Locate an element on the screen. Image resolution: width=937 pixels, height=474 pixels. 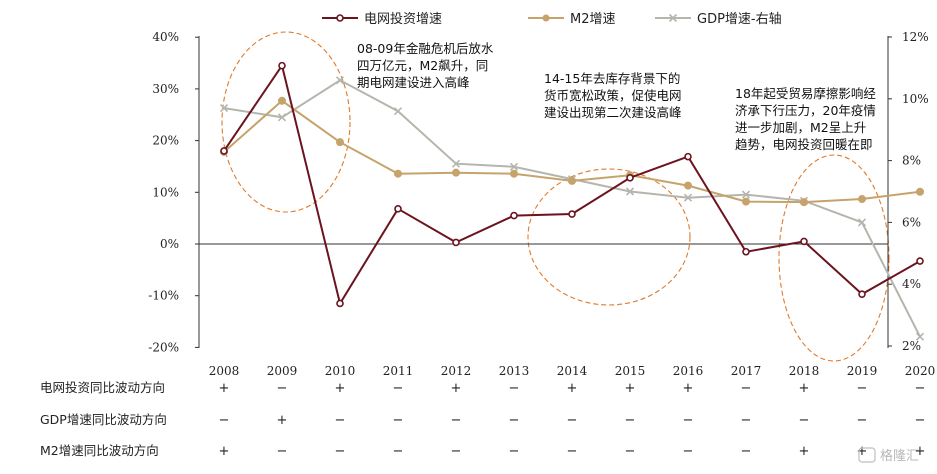
legend-label: M2增速 is located at coordinates (593, 19).